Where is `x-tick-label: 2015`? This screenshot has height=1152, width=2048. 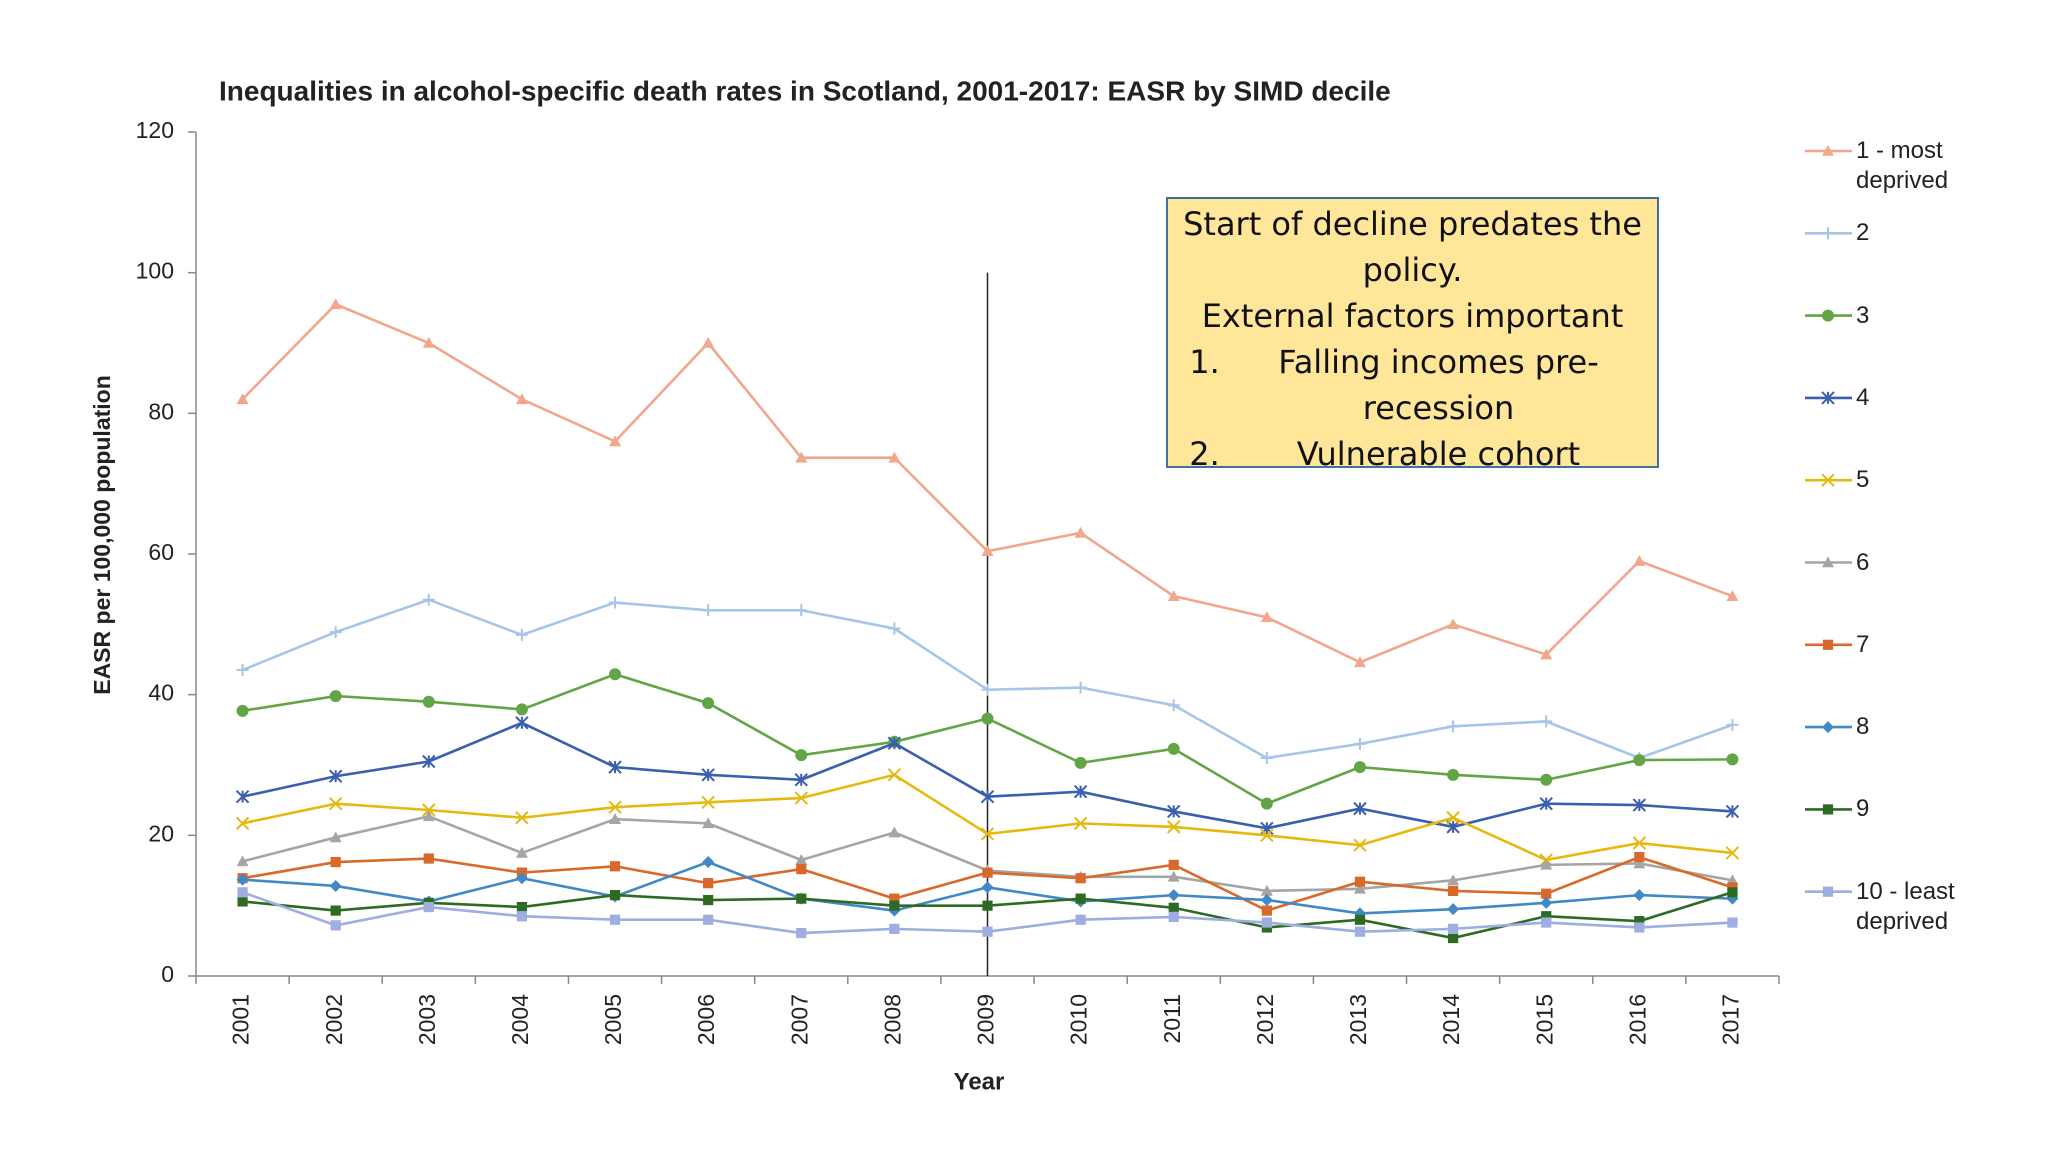
x-tick-label: 2015 is located at coordinates (1544, 1019).